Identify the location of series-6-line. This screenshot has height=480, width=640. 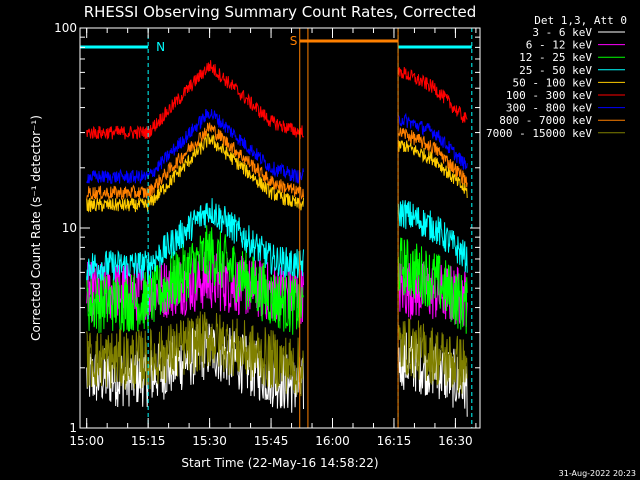
(277, 147).